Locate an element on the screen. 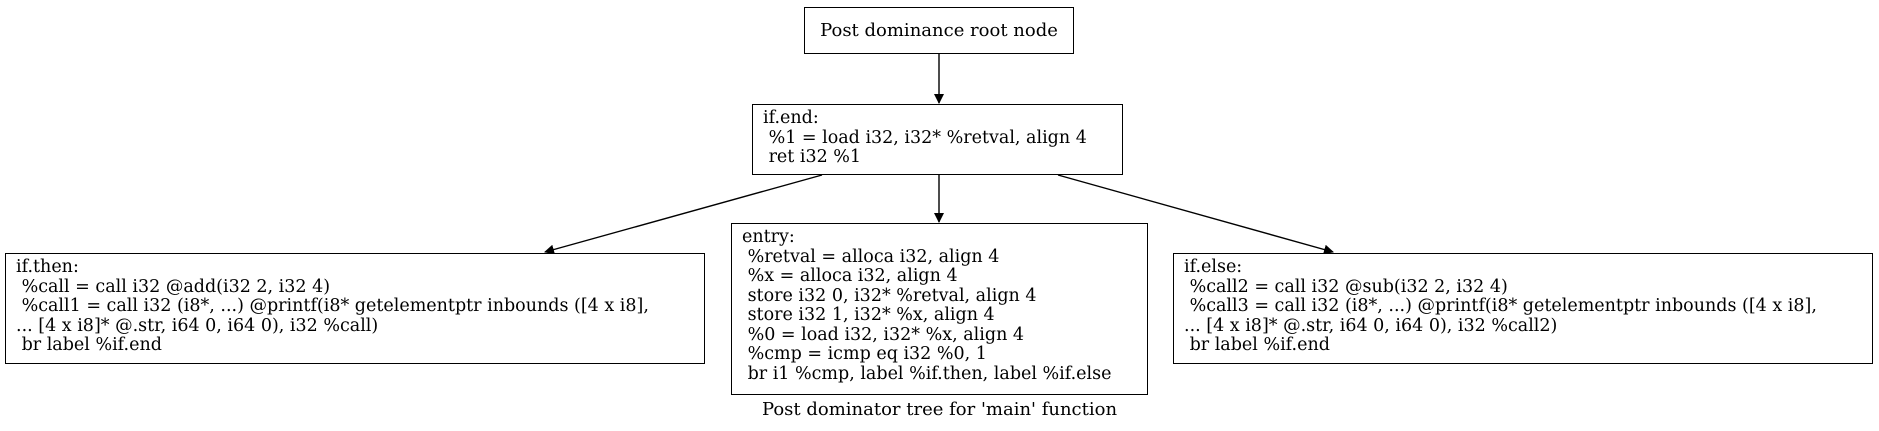 The height and width of the screenshot is (431, 1879). edge-if-end-to-if-then is located at coordinates (683, 214).